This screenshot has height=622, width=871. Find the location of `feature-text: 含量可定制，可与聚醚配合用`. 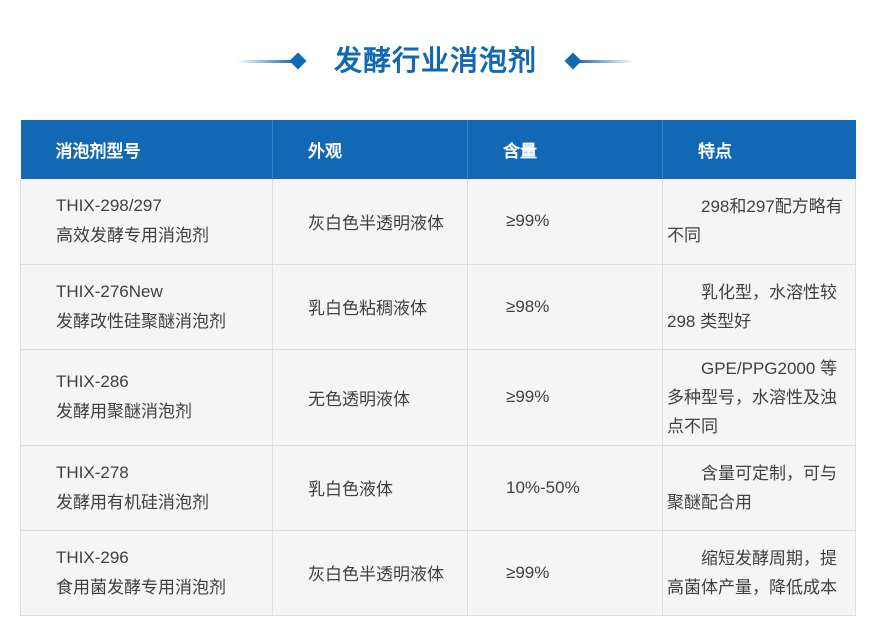

feature-text: 含量可定制，可与聚醚配合用 is located at coordinates (752, 487).